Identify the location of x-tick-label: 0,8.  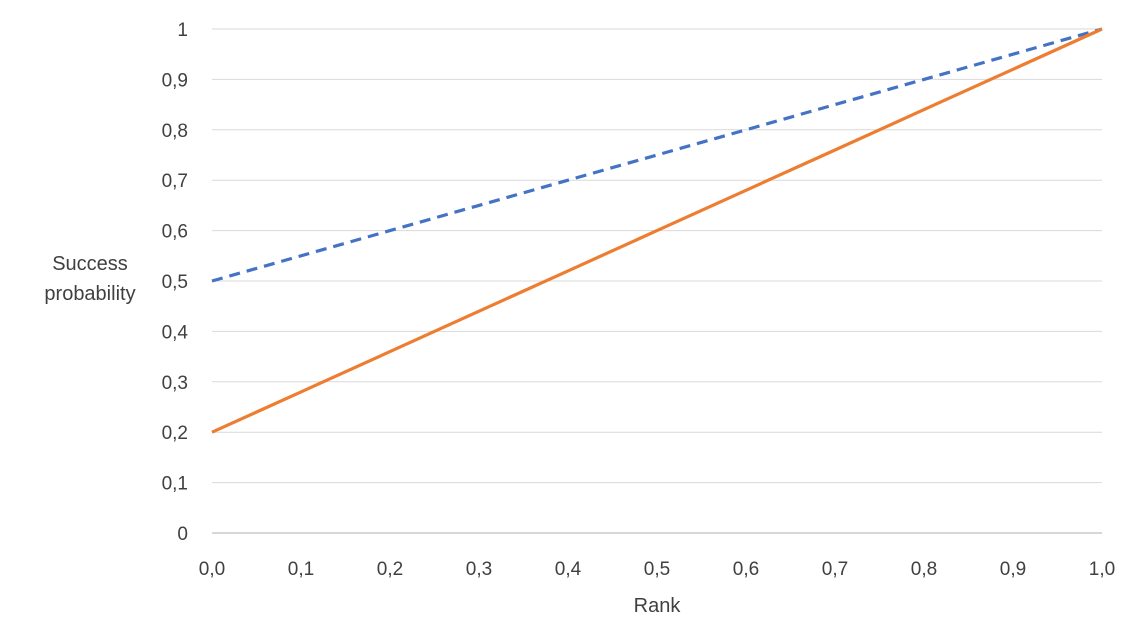
(924, 569).